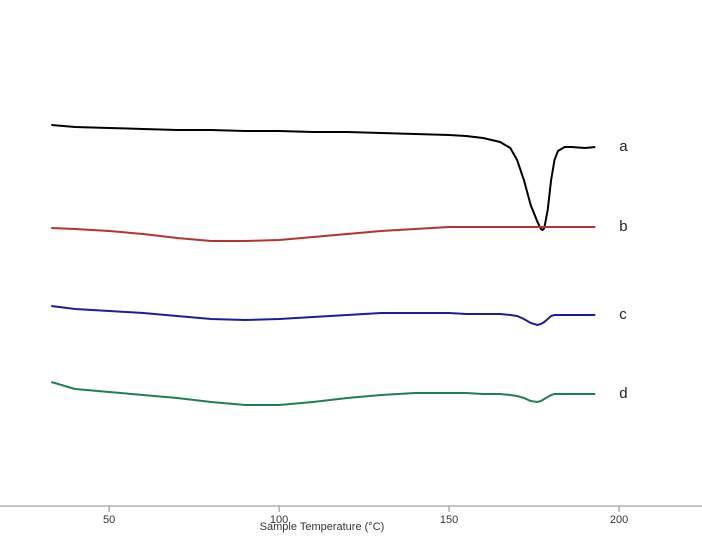  Describe the element at coordinates (623, 146) in the screenshot. I see `series-label: a` at that location.